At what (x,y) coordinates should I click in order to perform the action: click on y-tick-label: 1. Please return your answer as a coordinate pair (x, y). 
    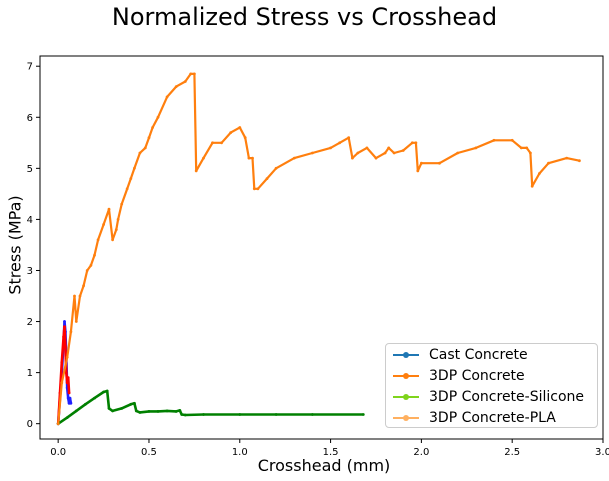
    Looking at the image, I should click on (30, 373).